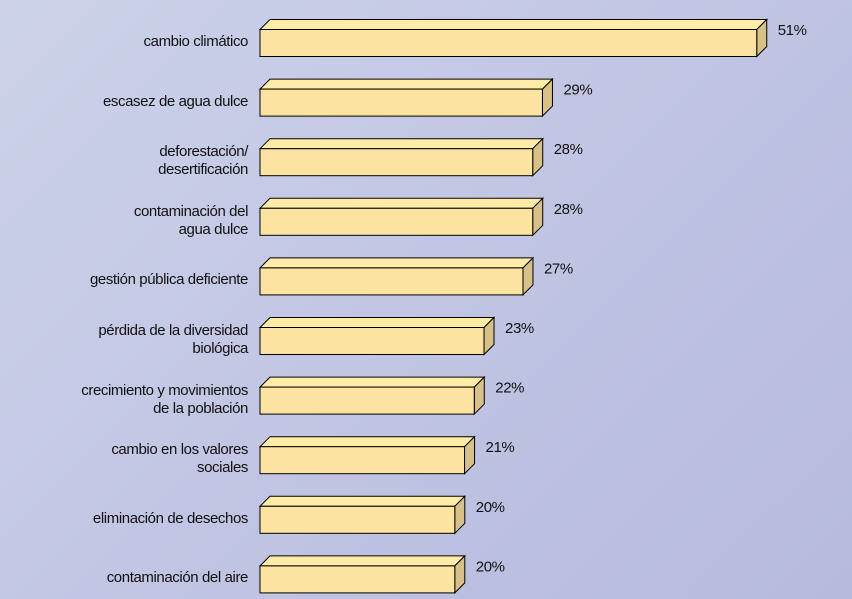 This screenshot has height=599, width=852. I want to click on category-label: cambio en los valores sociales, so click(179, 459).